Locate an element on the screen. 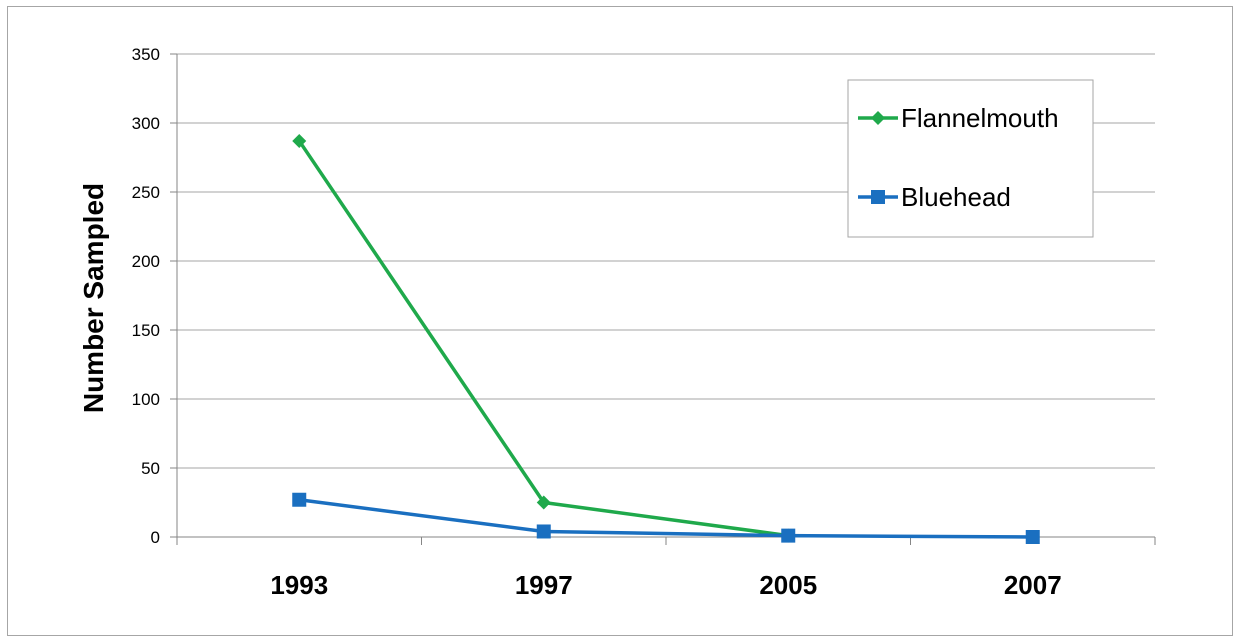 The width and height of the screenshot is (1239, 636). legend-box is located at coordinates (970, 158).